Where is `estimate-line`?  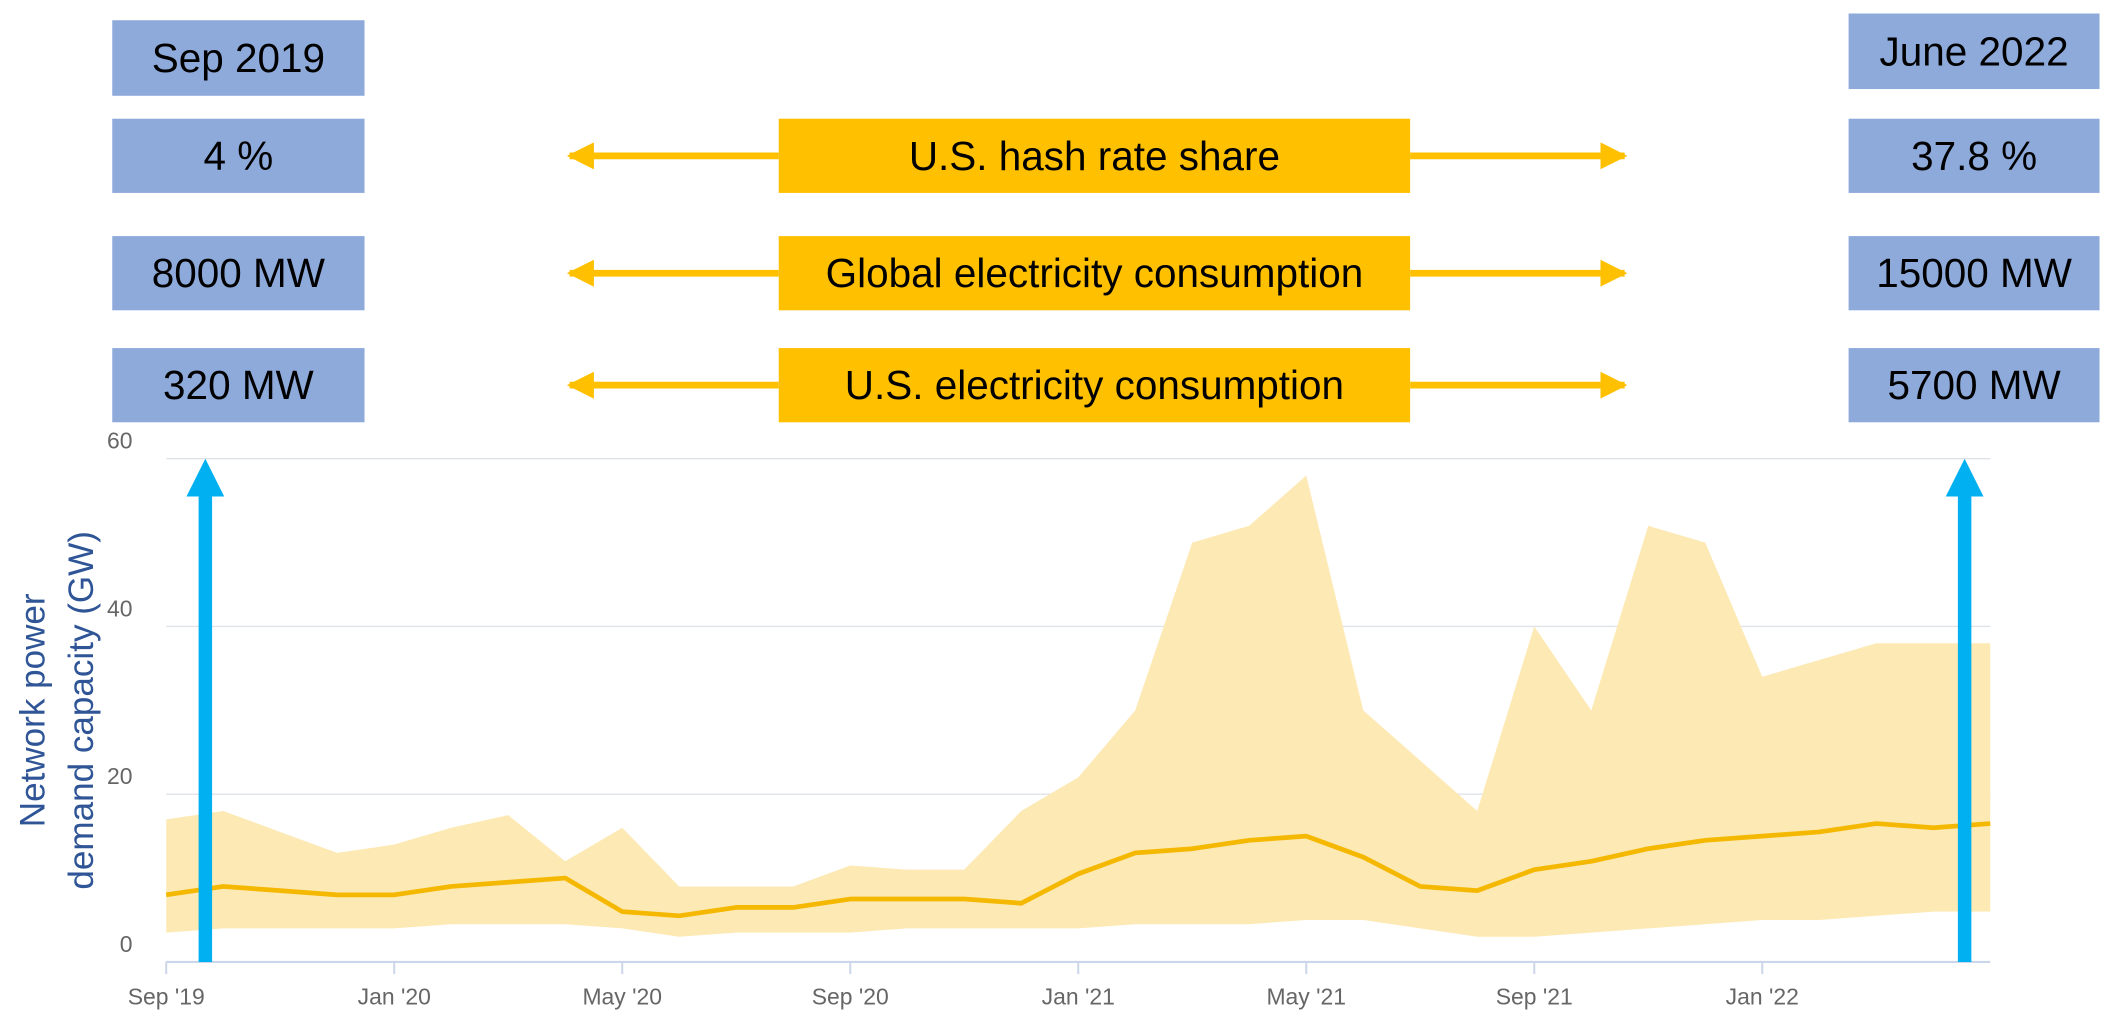 estimate-line is located at coordinates (1078, 870).